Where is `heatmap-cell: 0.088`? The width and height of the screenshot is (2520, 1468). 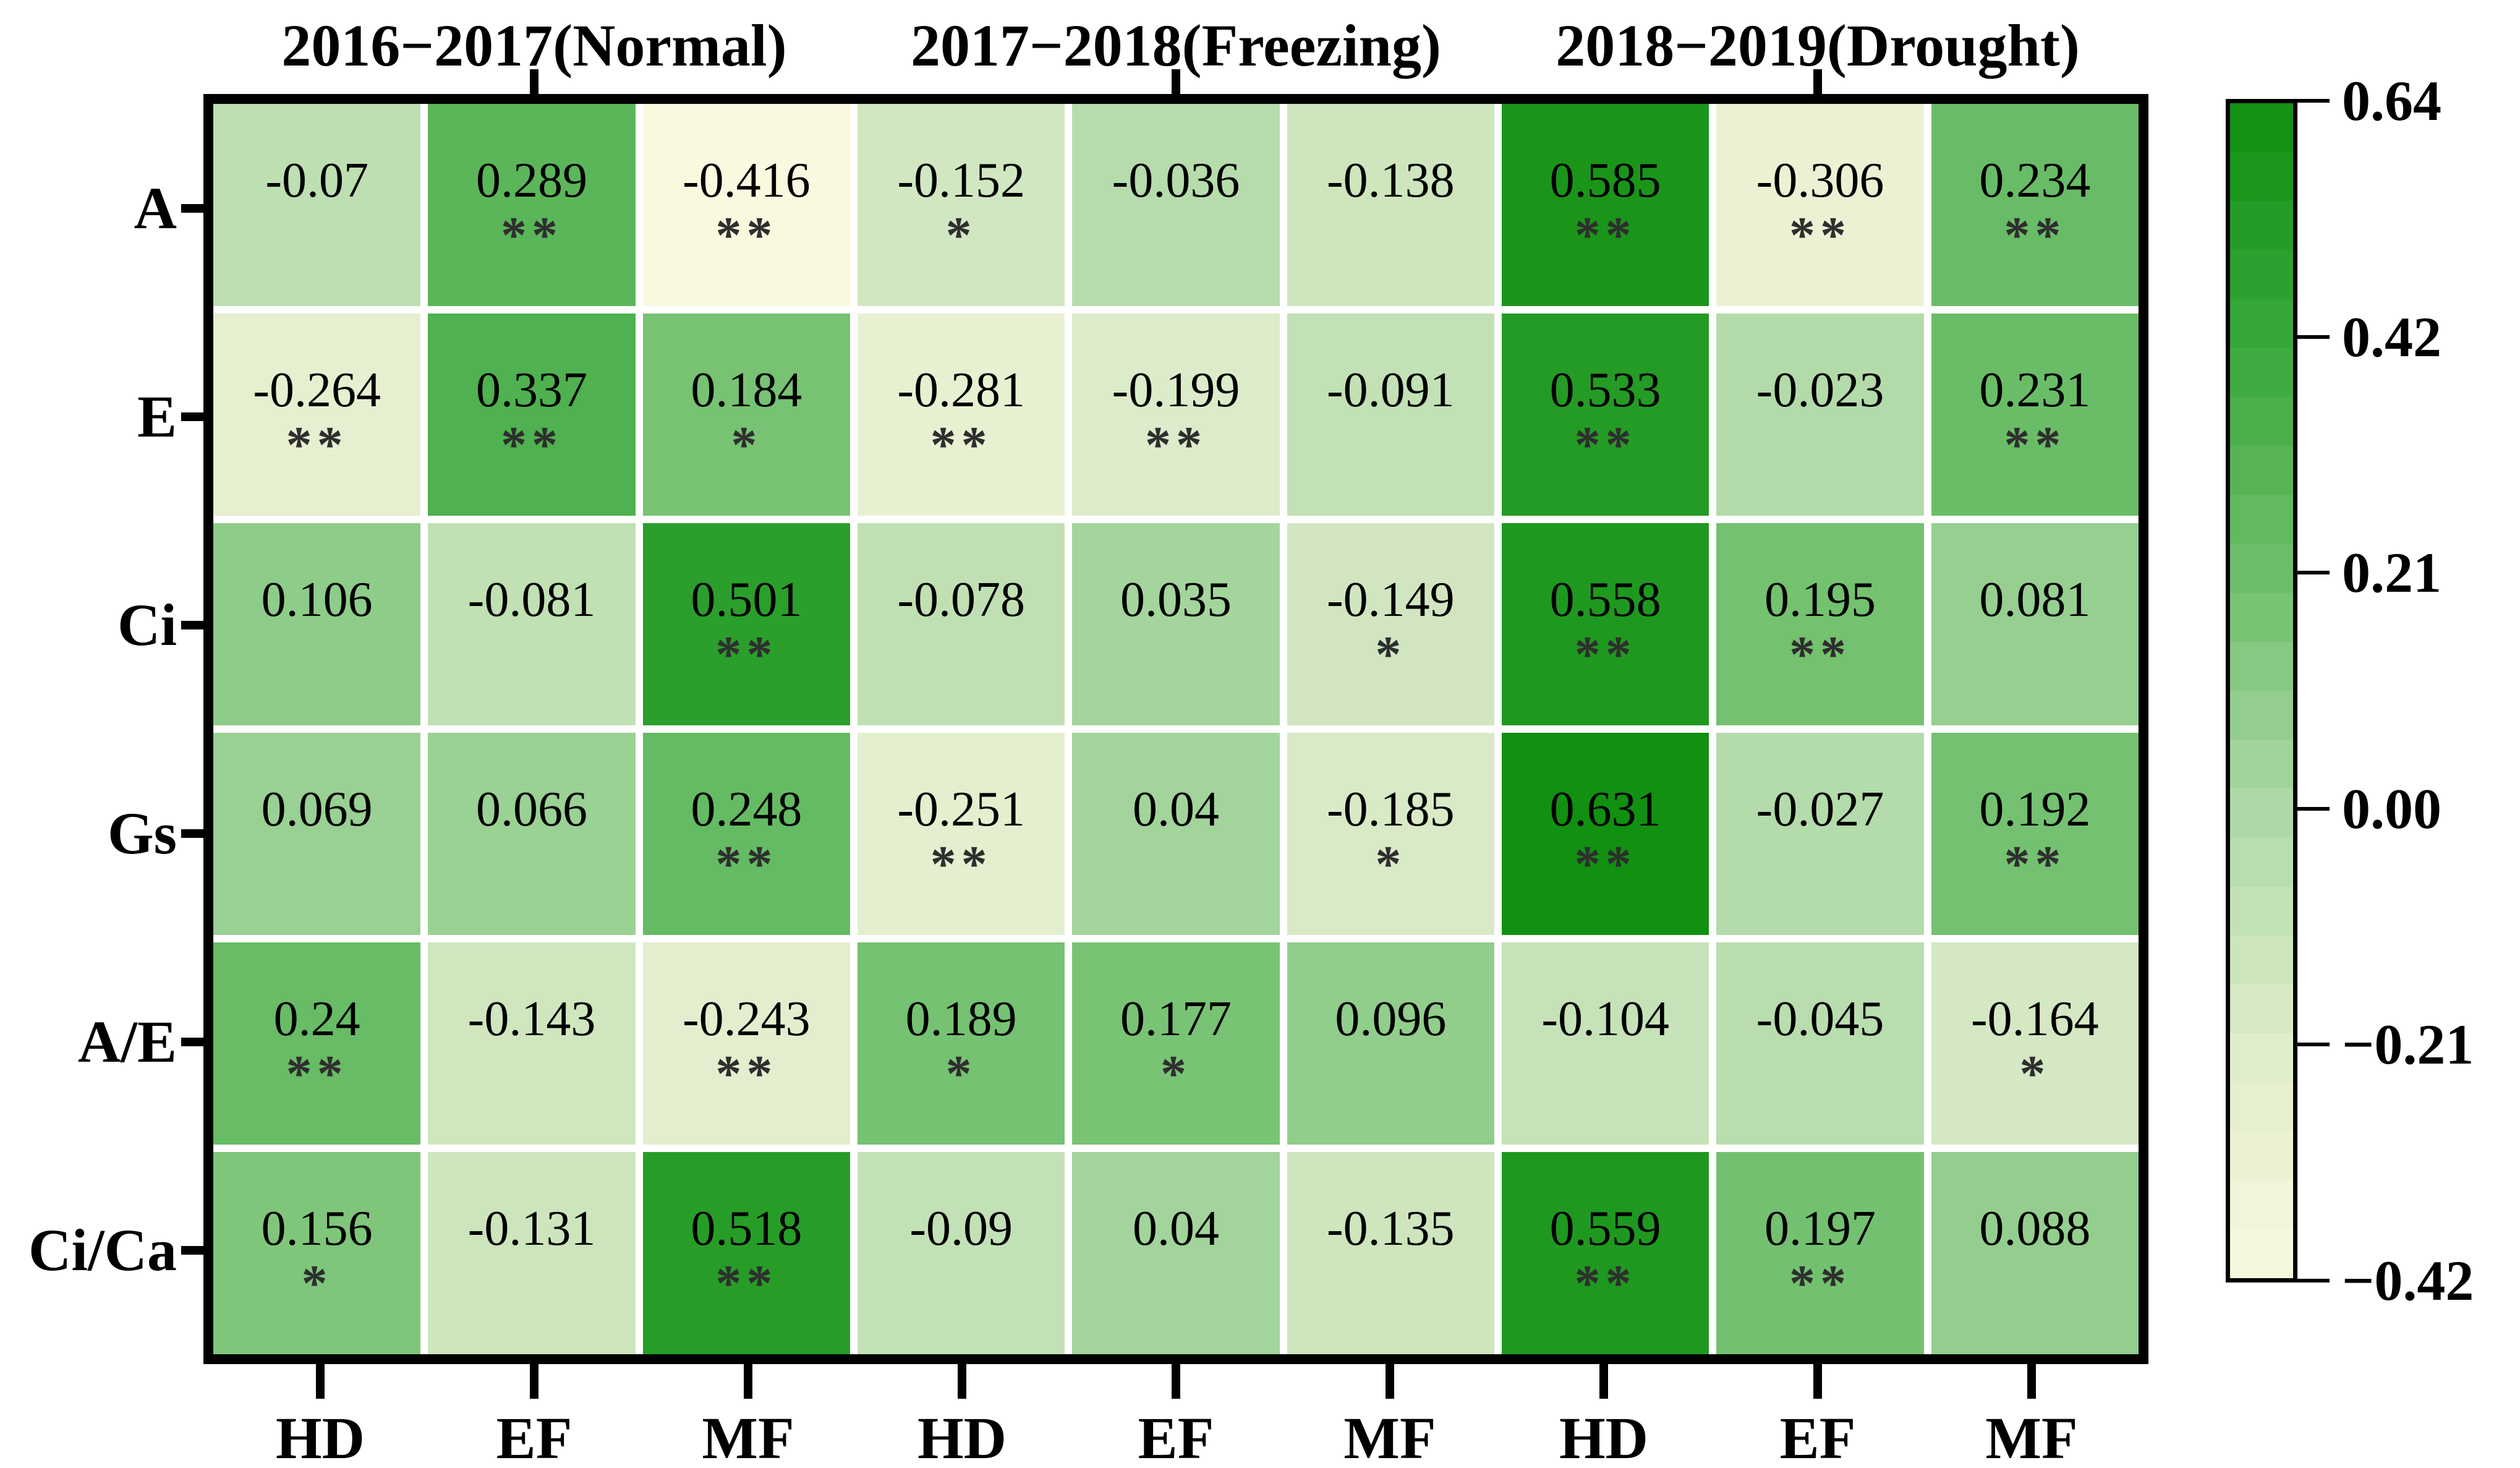 heatmap-cell: 0.088 is located at coordinates (2035, 1253).